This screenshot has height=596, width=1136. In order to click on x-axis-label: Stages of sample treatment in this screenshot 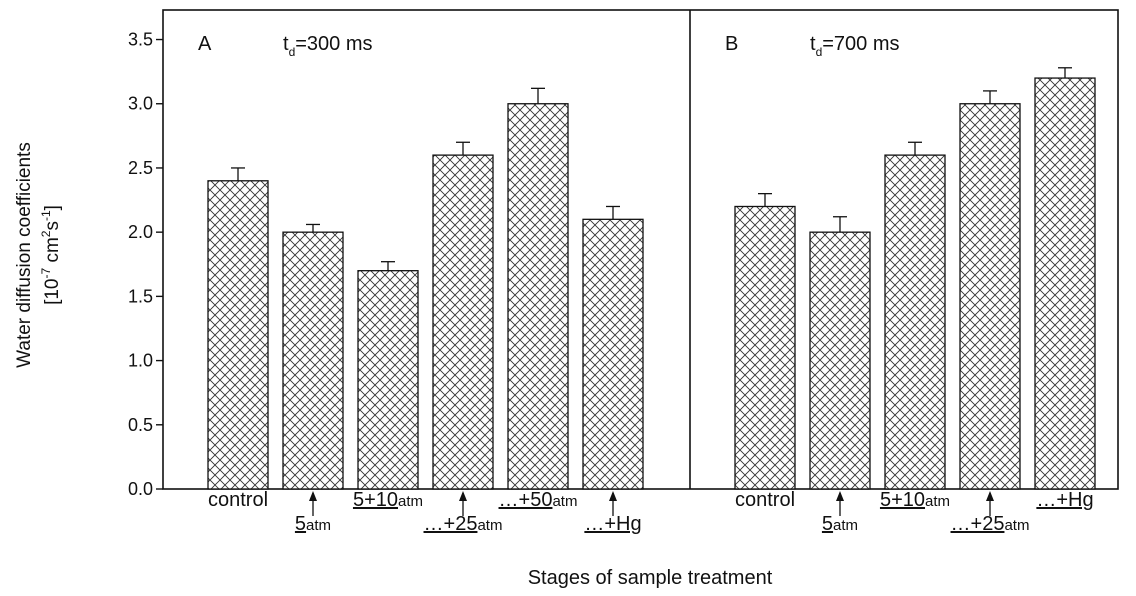, I will do `click(650, 578)`.